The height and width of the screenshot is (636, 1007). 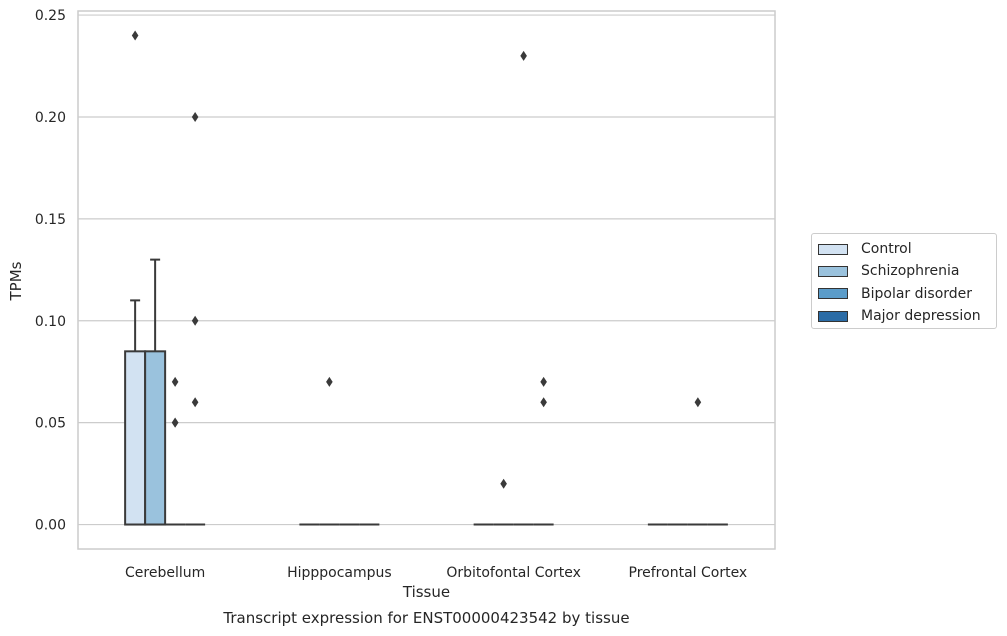 I want to click on legend-label: Schizophrenia, so click(x=910, y=271).